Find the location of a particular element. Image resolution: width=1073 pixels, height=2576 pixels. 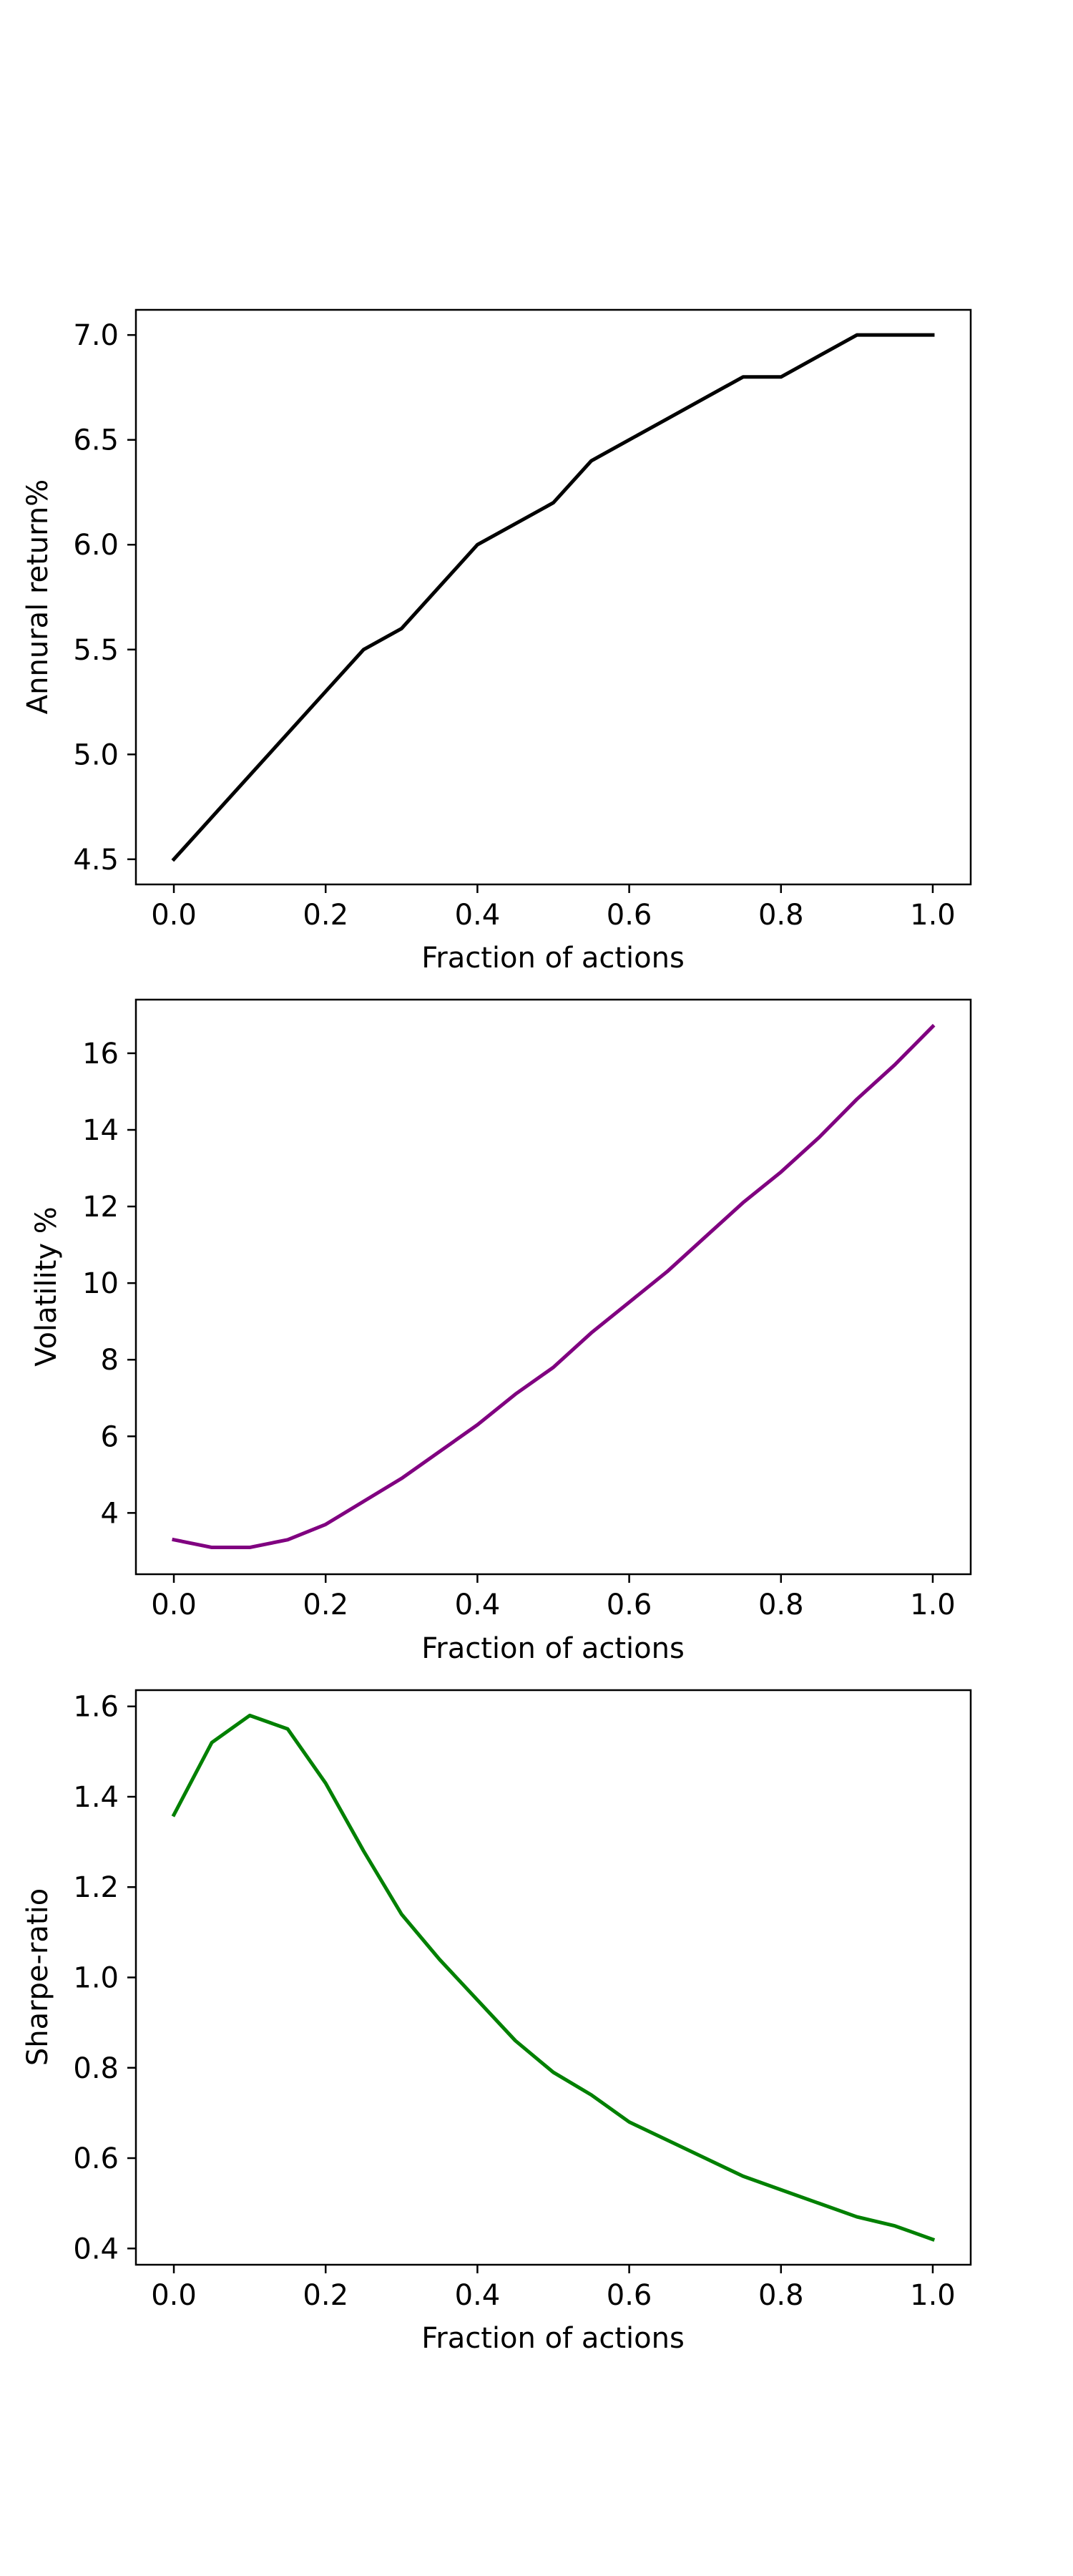

volatility-x-tick-label: 0.4 is located at coordinates (478, 1605).